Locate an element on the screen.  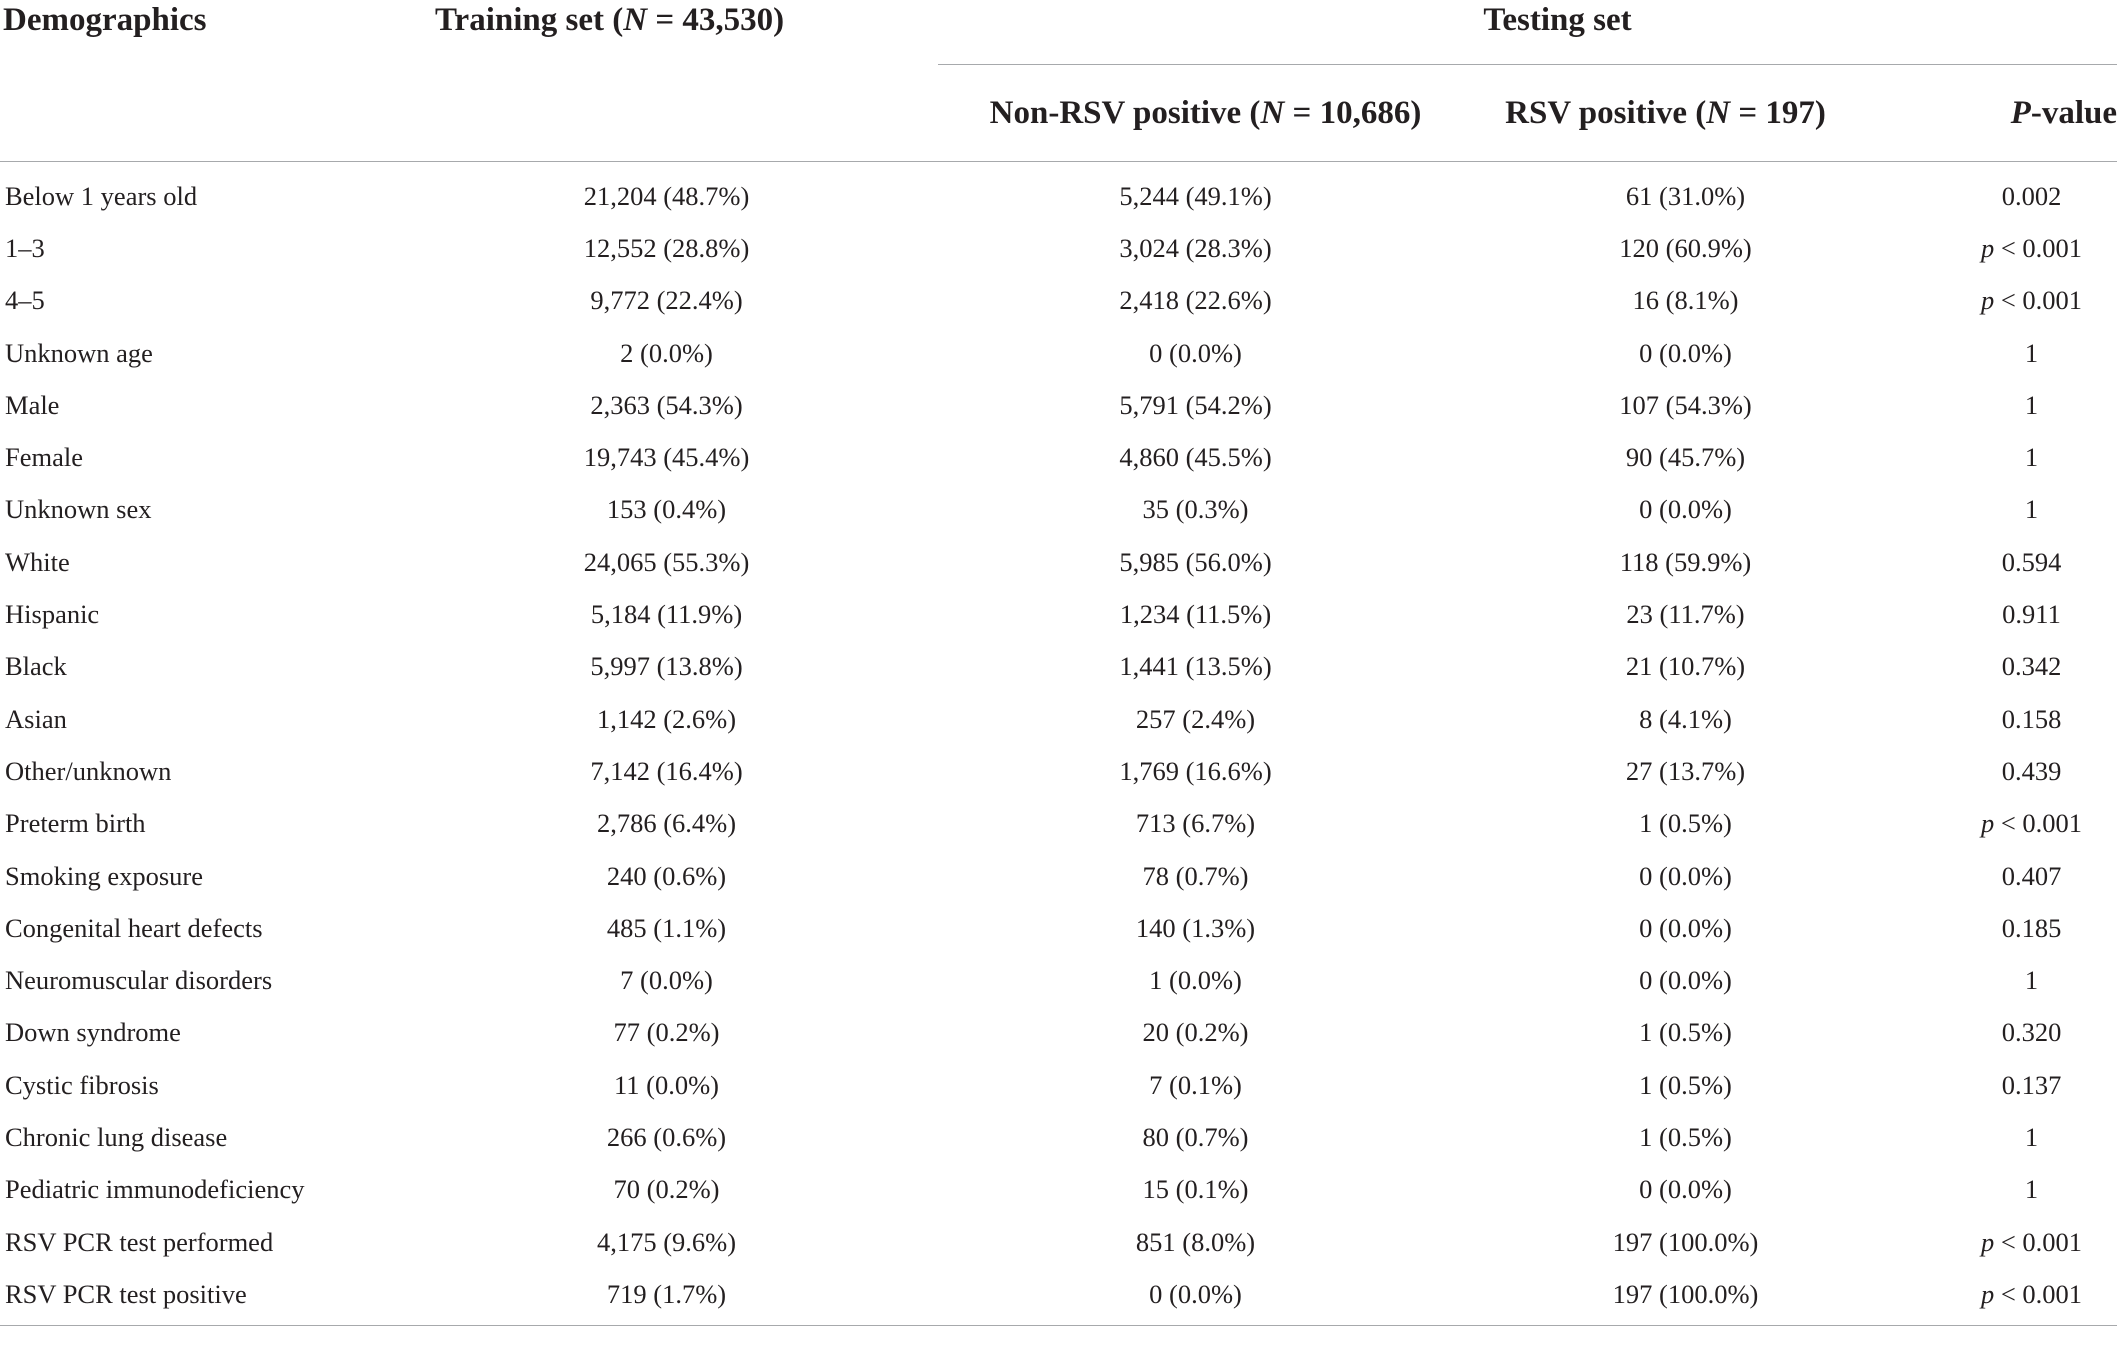
non-rsv-positive-value: 78 (0.7%) is located at coordinates (1195, 875).